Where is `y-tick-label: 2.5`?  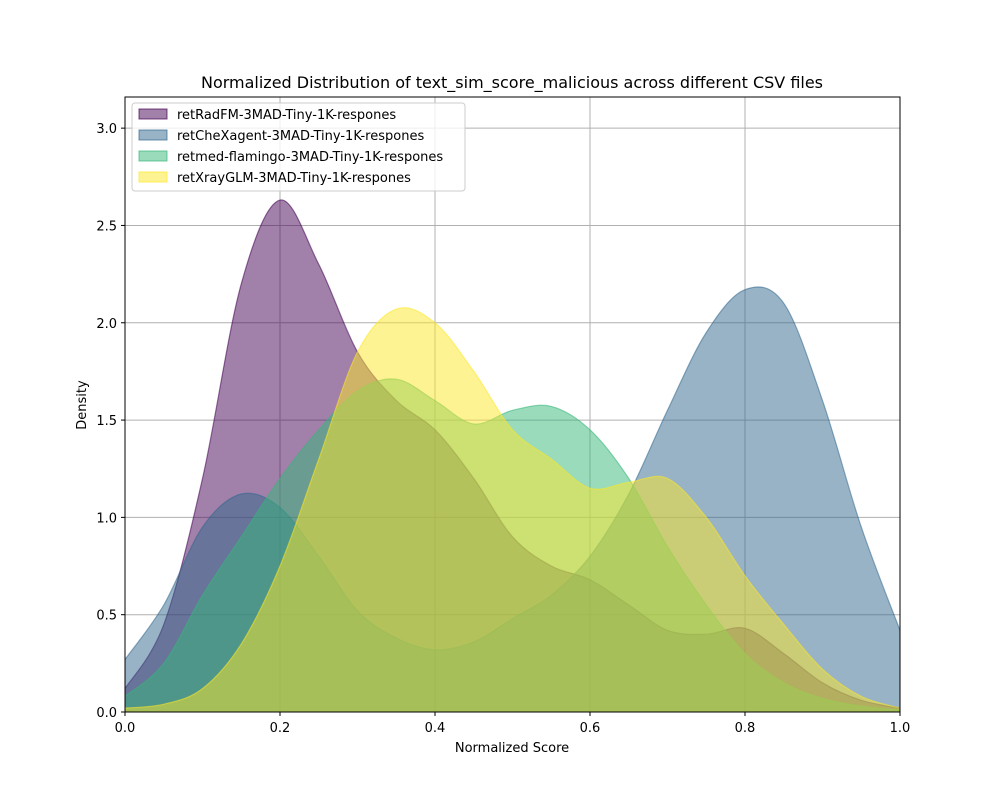
y-tick-label: 2.5 is located at coordinates (106, 226).